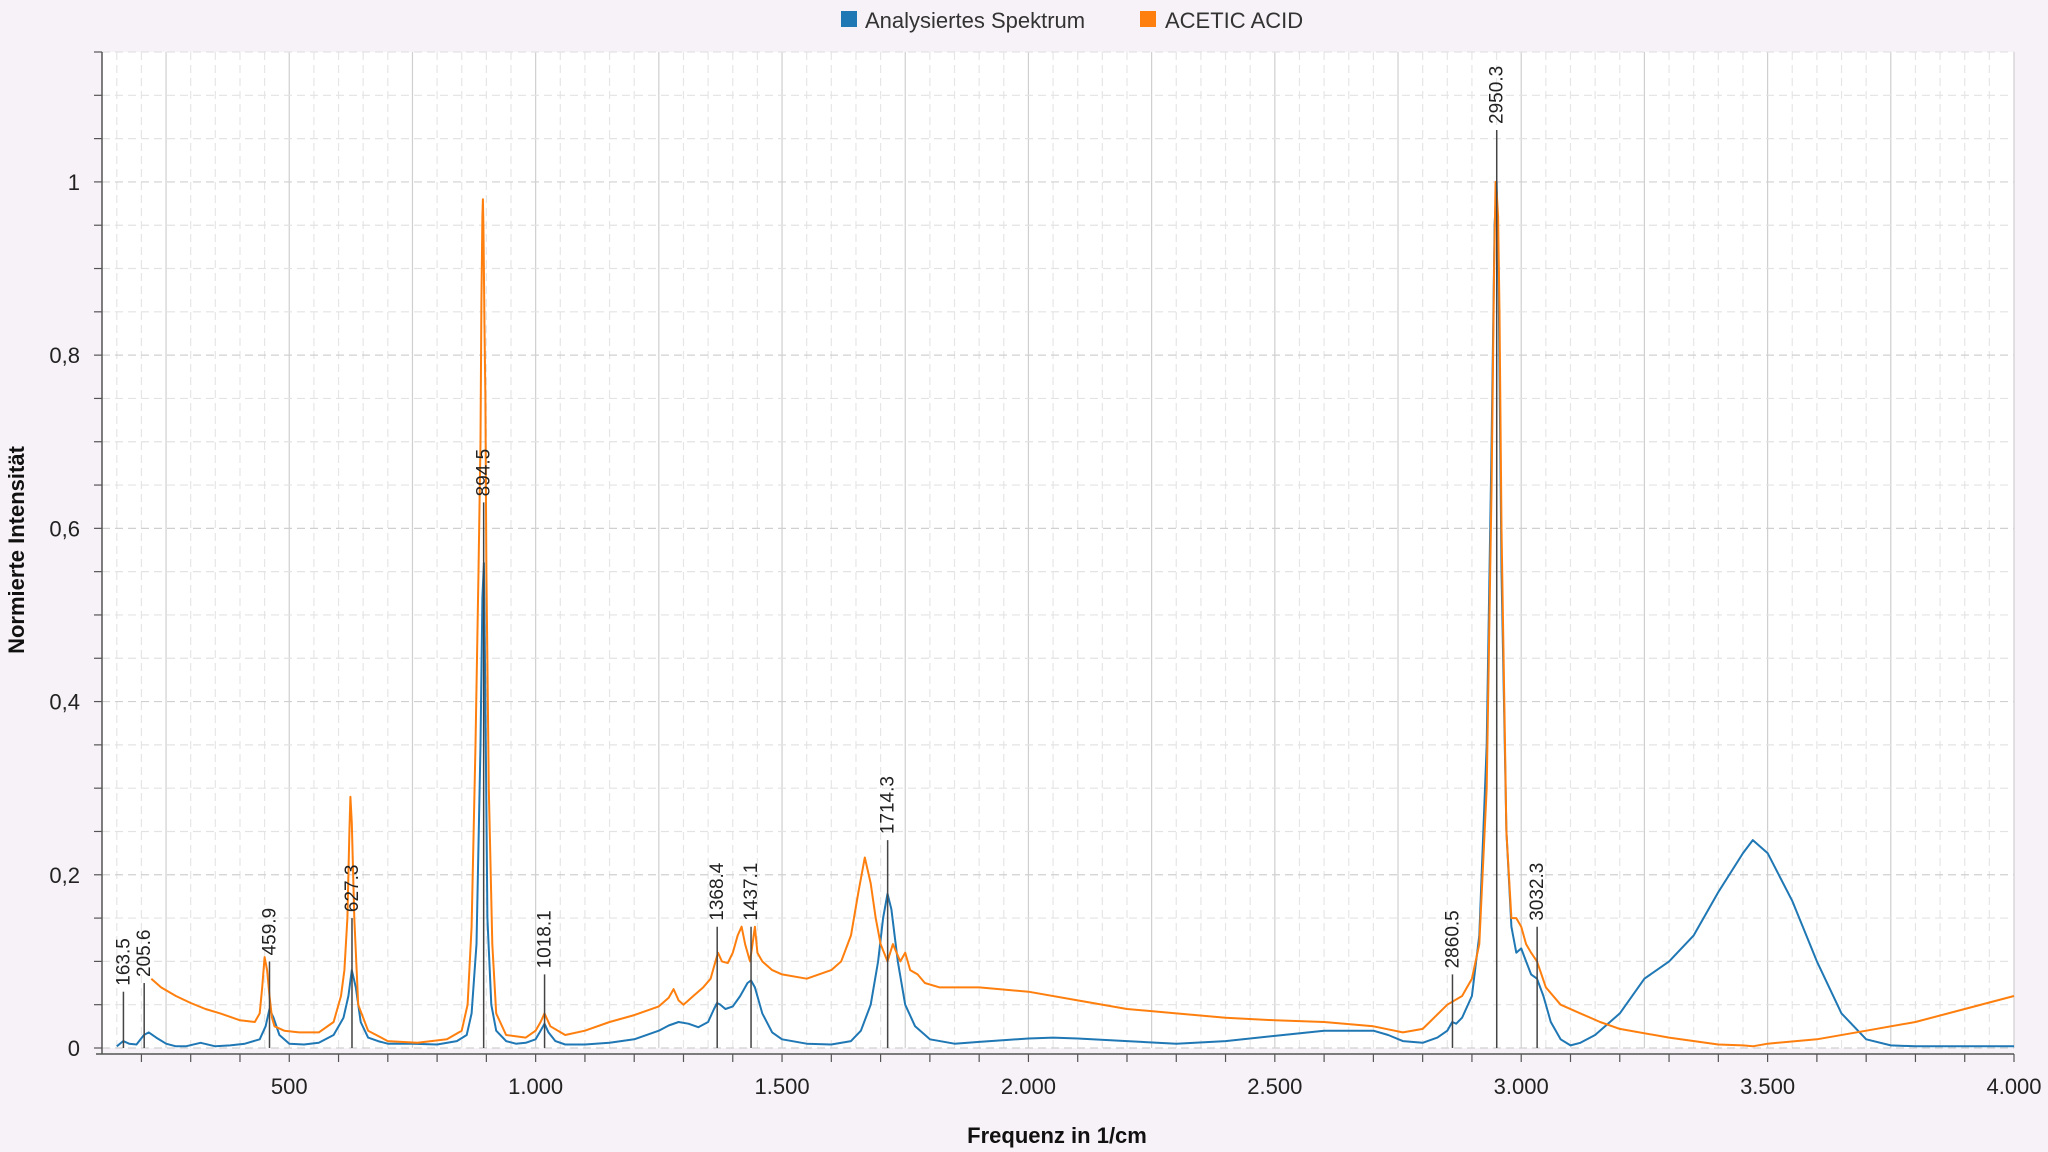 This screenshot has width=2048, height=1152. Describe the element at coordinates (269, 932) in the screenshot. I see `peak-label: 459.9` at that location.